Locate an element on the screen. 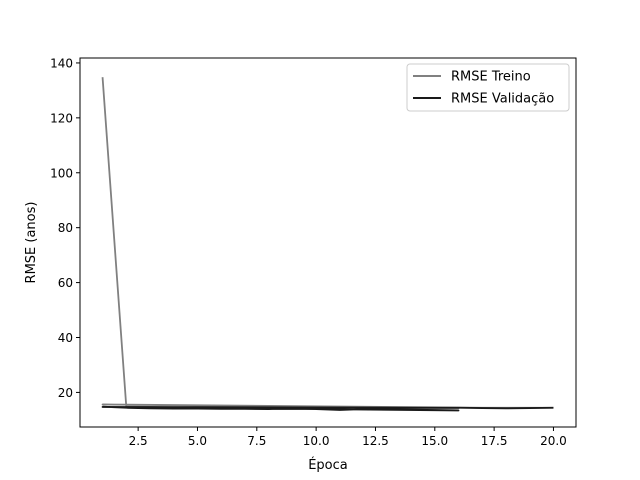  x-tick-label: 15.0 is located at coordinates (434, 441).